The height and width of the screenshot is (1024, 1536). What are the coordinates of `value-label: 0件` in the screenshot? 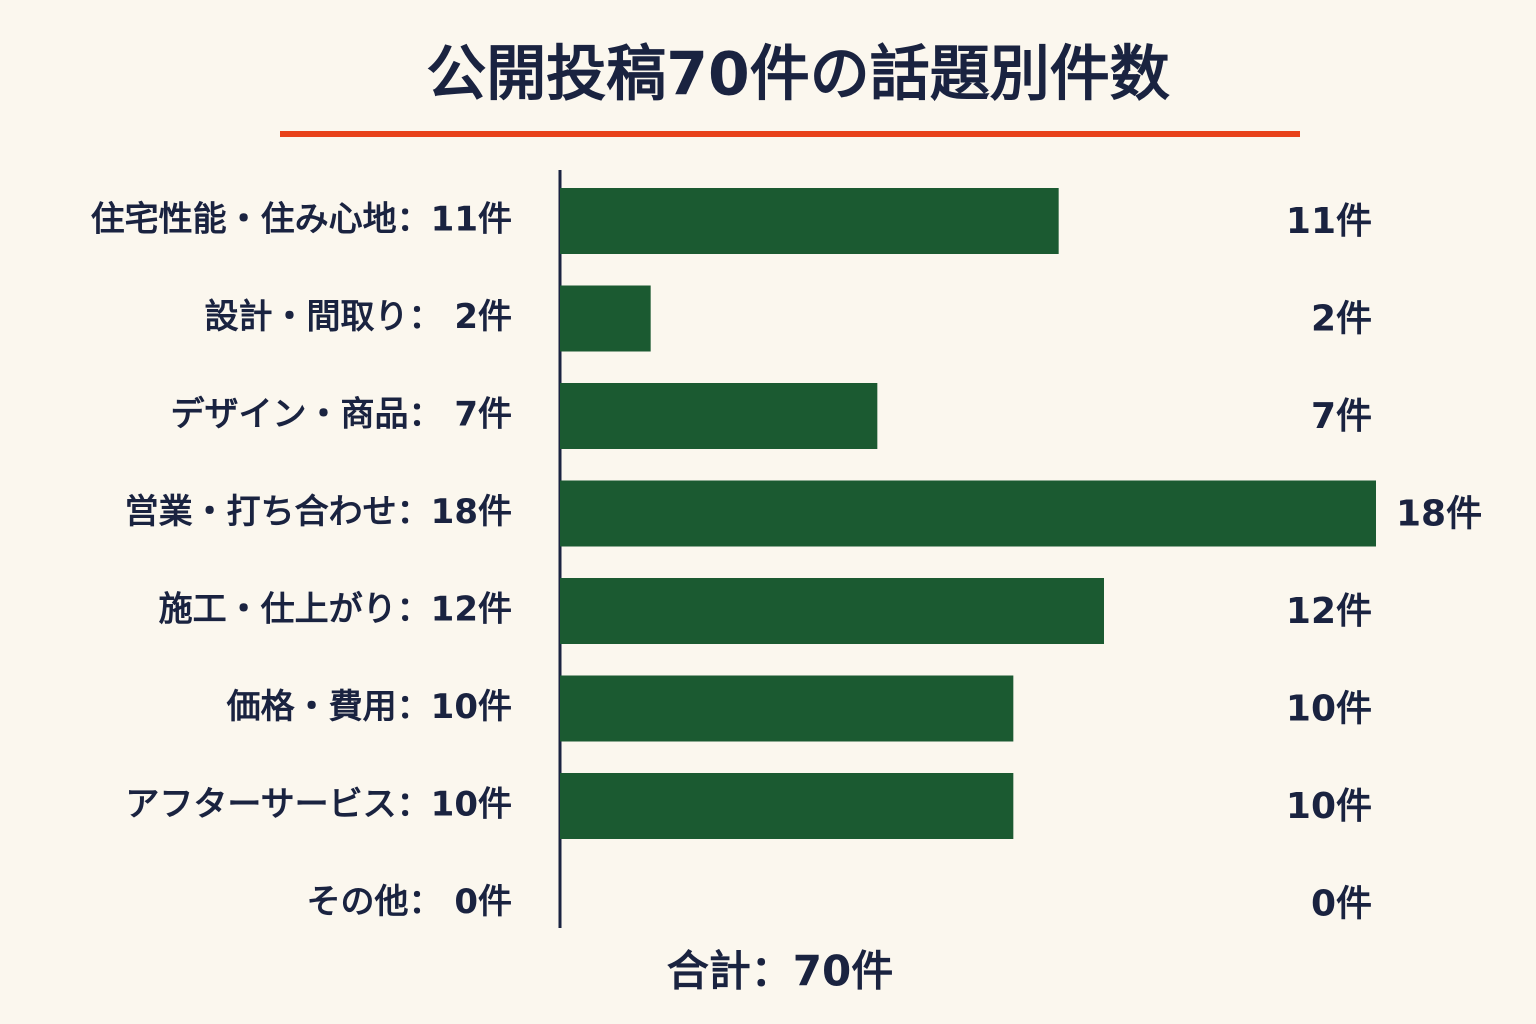 It's located at (1341, 904).